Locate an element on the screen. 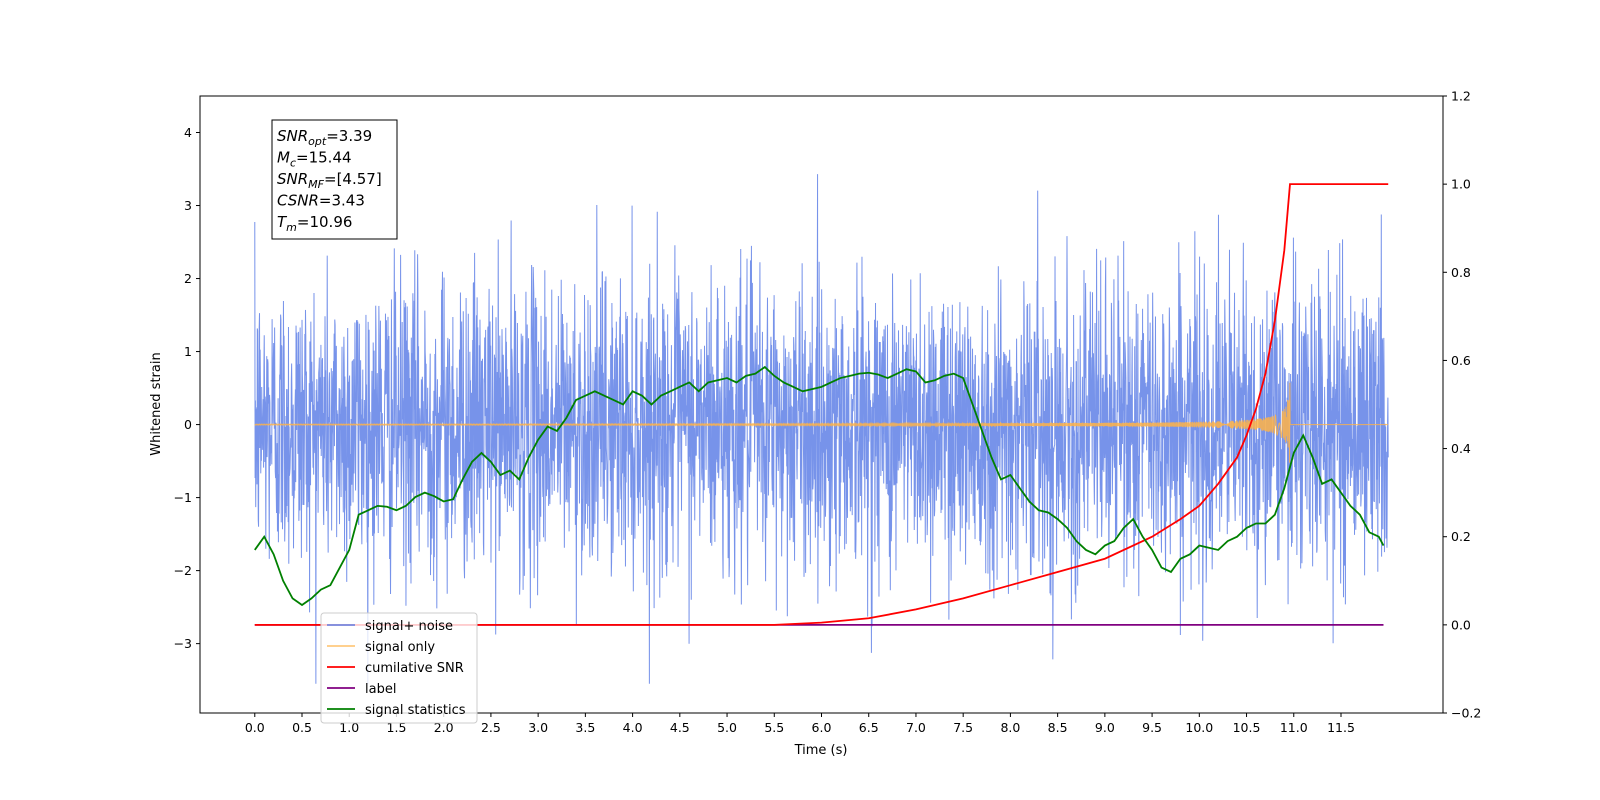  x-tick-label: 2.5 is located at coordinates (491, 727).